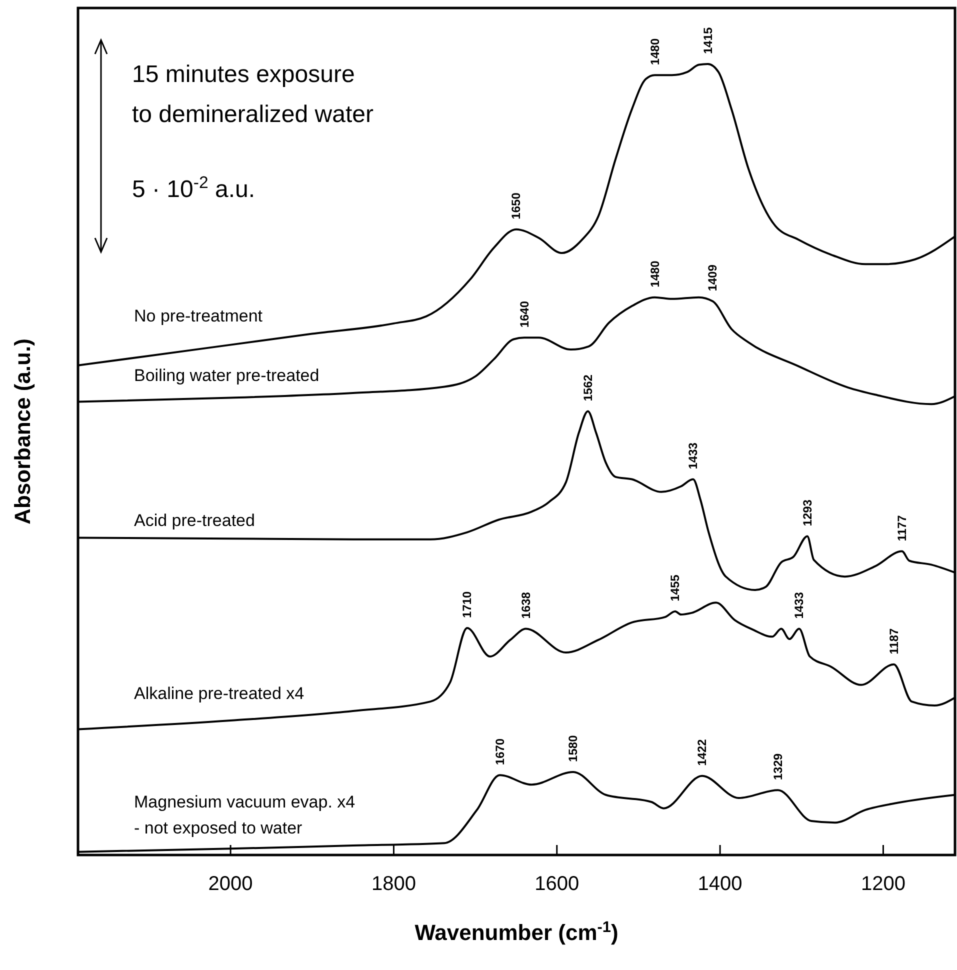 This screenshot has height=970, width=957. I want to click on annotation: 1422, so click(702, 752).